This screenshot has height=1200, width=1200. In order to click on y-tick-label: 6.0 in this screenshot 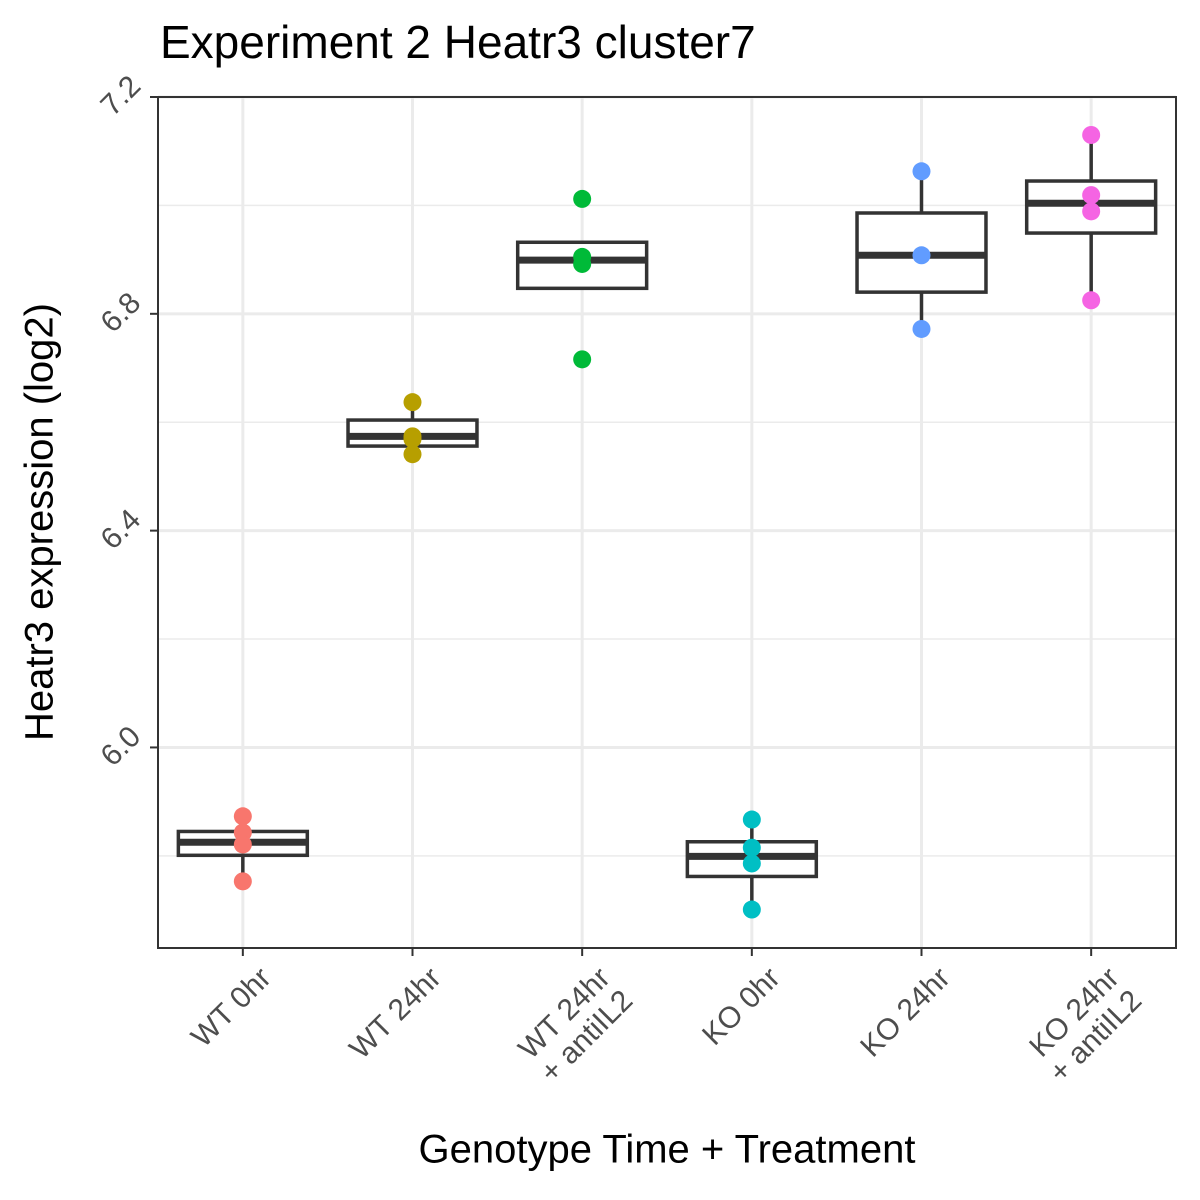, I will do `click(120, 746)`.